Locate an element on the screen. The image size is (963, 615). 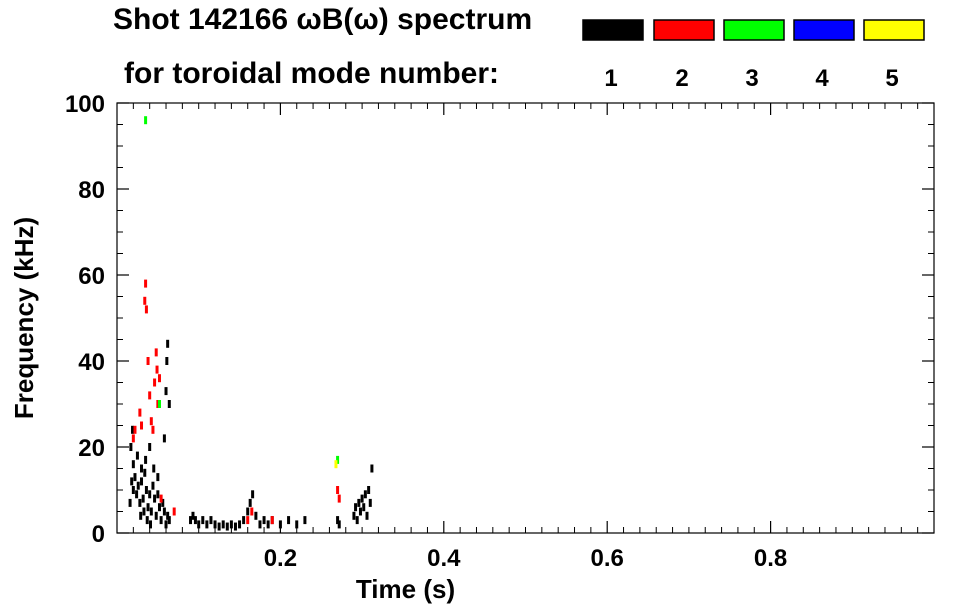
legend-label-3: 3 is located at coordinates (751, 78).